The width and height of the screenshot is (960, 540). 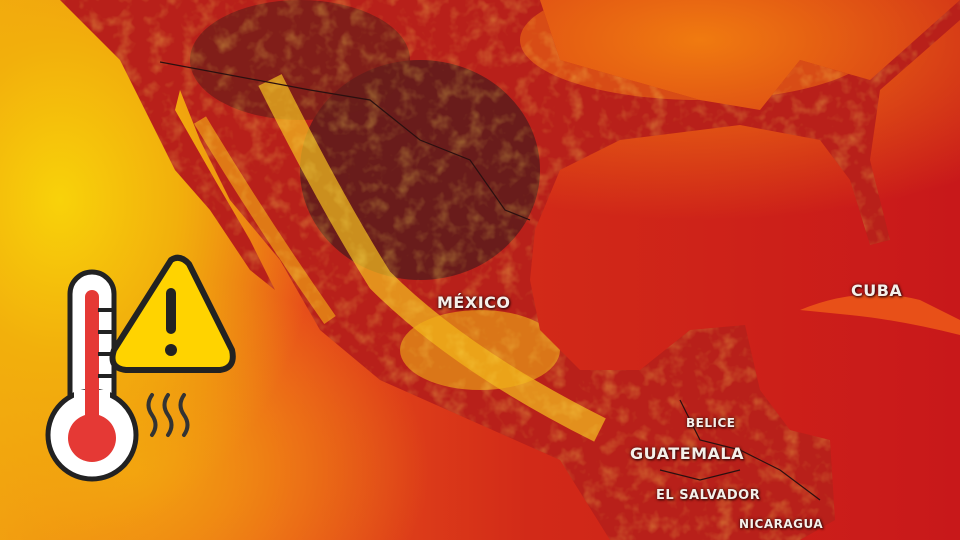 I want to click on cuba-island, so click(x=880, y=314).